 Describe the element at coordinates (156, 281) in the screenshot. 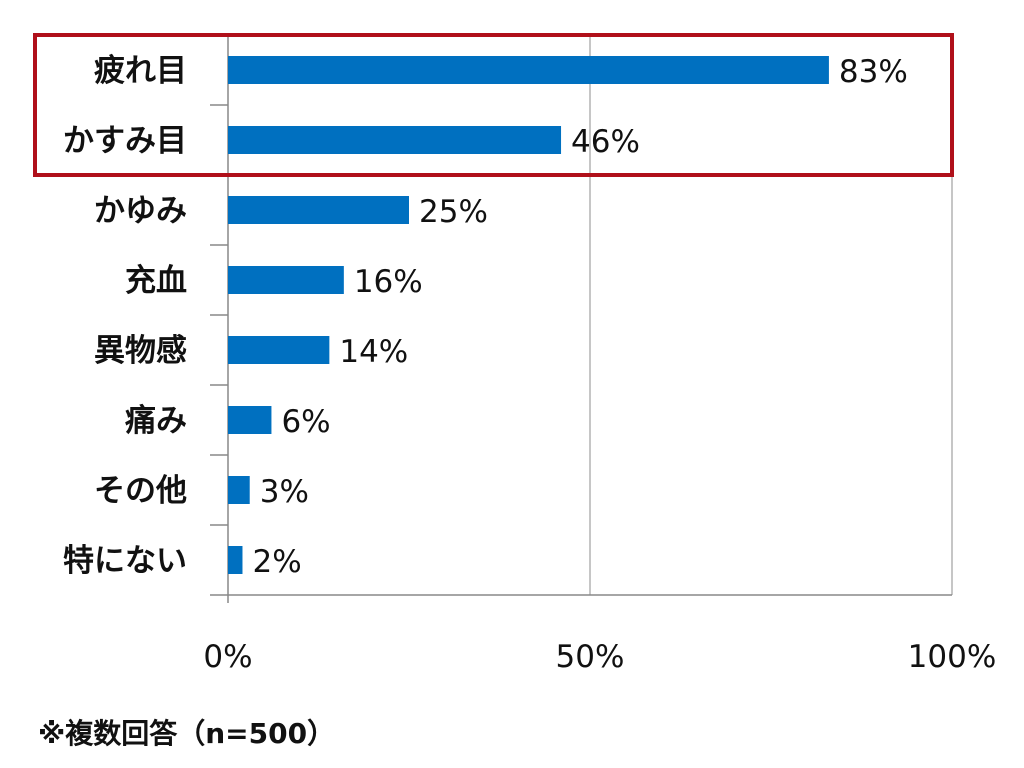

I see `category-label: 充血` at that location.